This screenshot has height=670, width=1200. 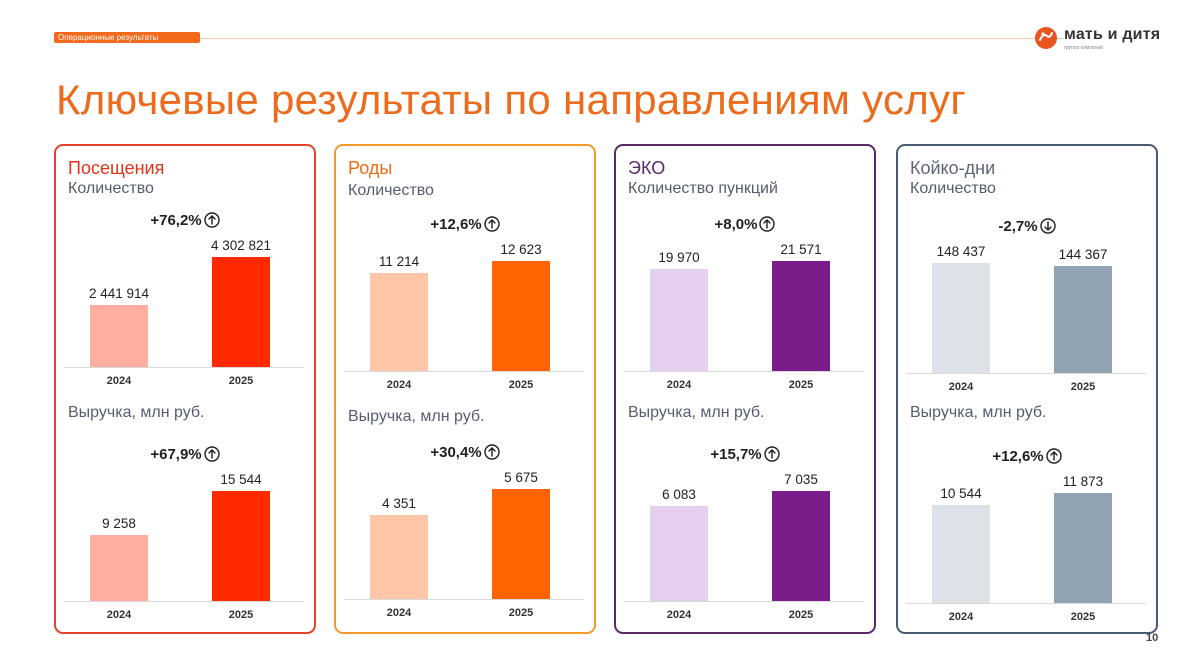 I want to click on logo-subtitle: группа компаний, so click(x=1083, y=48).